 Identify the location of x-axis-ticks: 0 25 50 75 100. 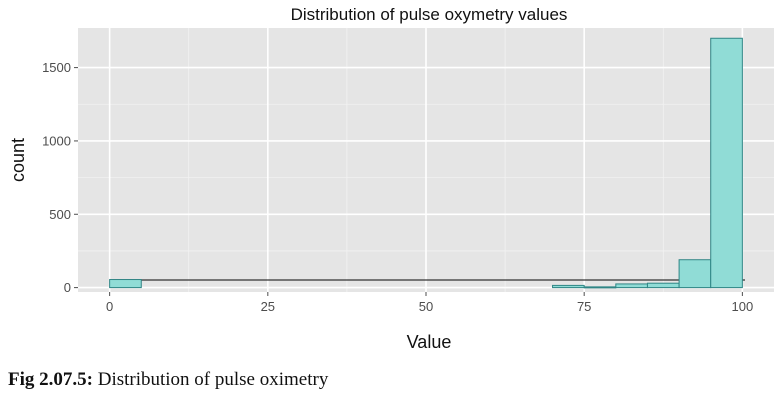
(429, 303).